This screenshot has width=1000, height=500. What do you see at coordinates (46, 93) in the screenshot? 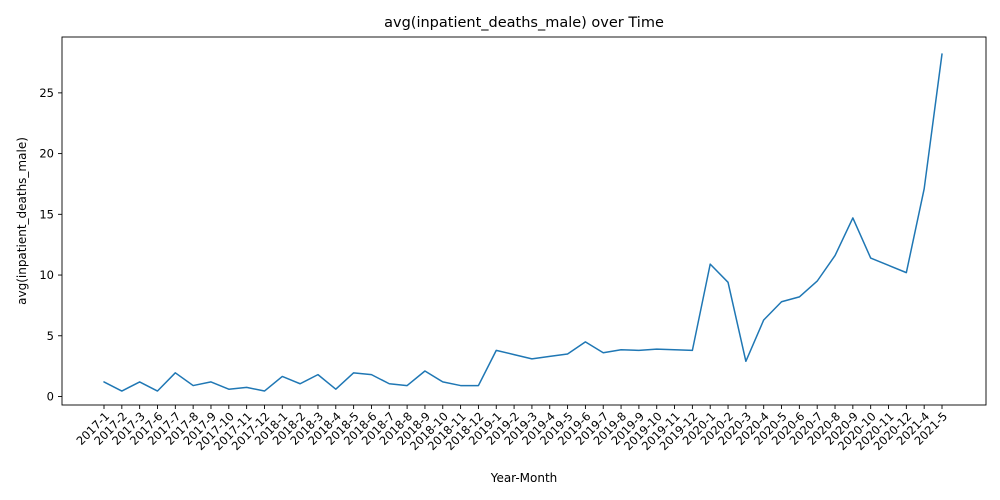
I see `y-tick-label: 25` at bounding box center [46, 93].